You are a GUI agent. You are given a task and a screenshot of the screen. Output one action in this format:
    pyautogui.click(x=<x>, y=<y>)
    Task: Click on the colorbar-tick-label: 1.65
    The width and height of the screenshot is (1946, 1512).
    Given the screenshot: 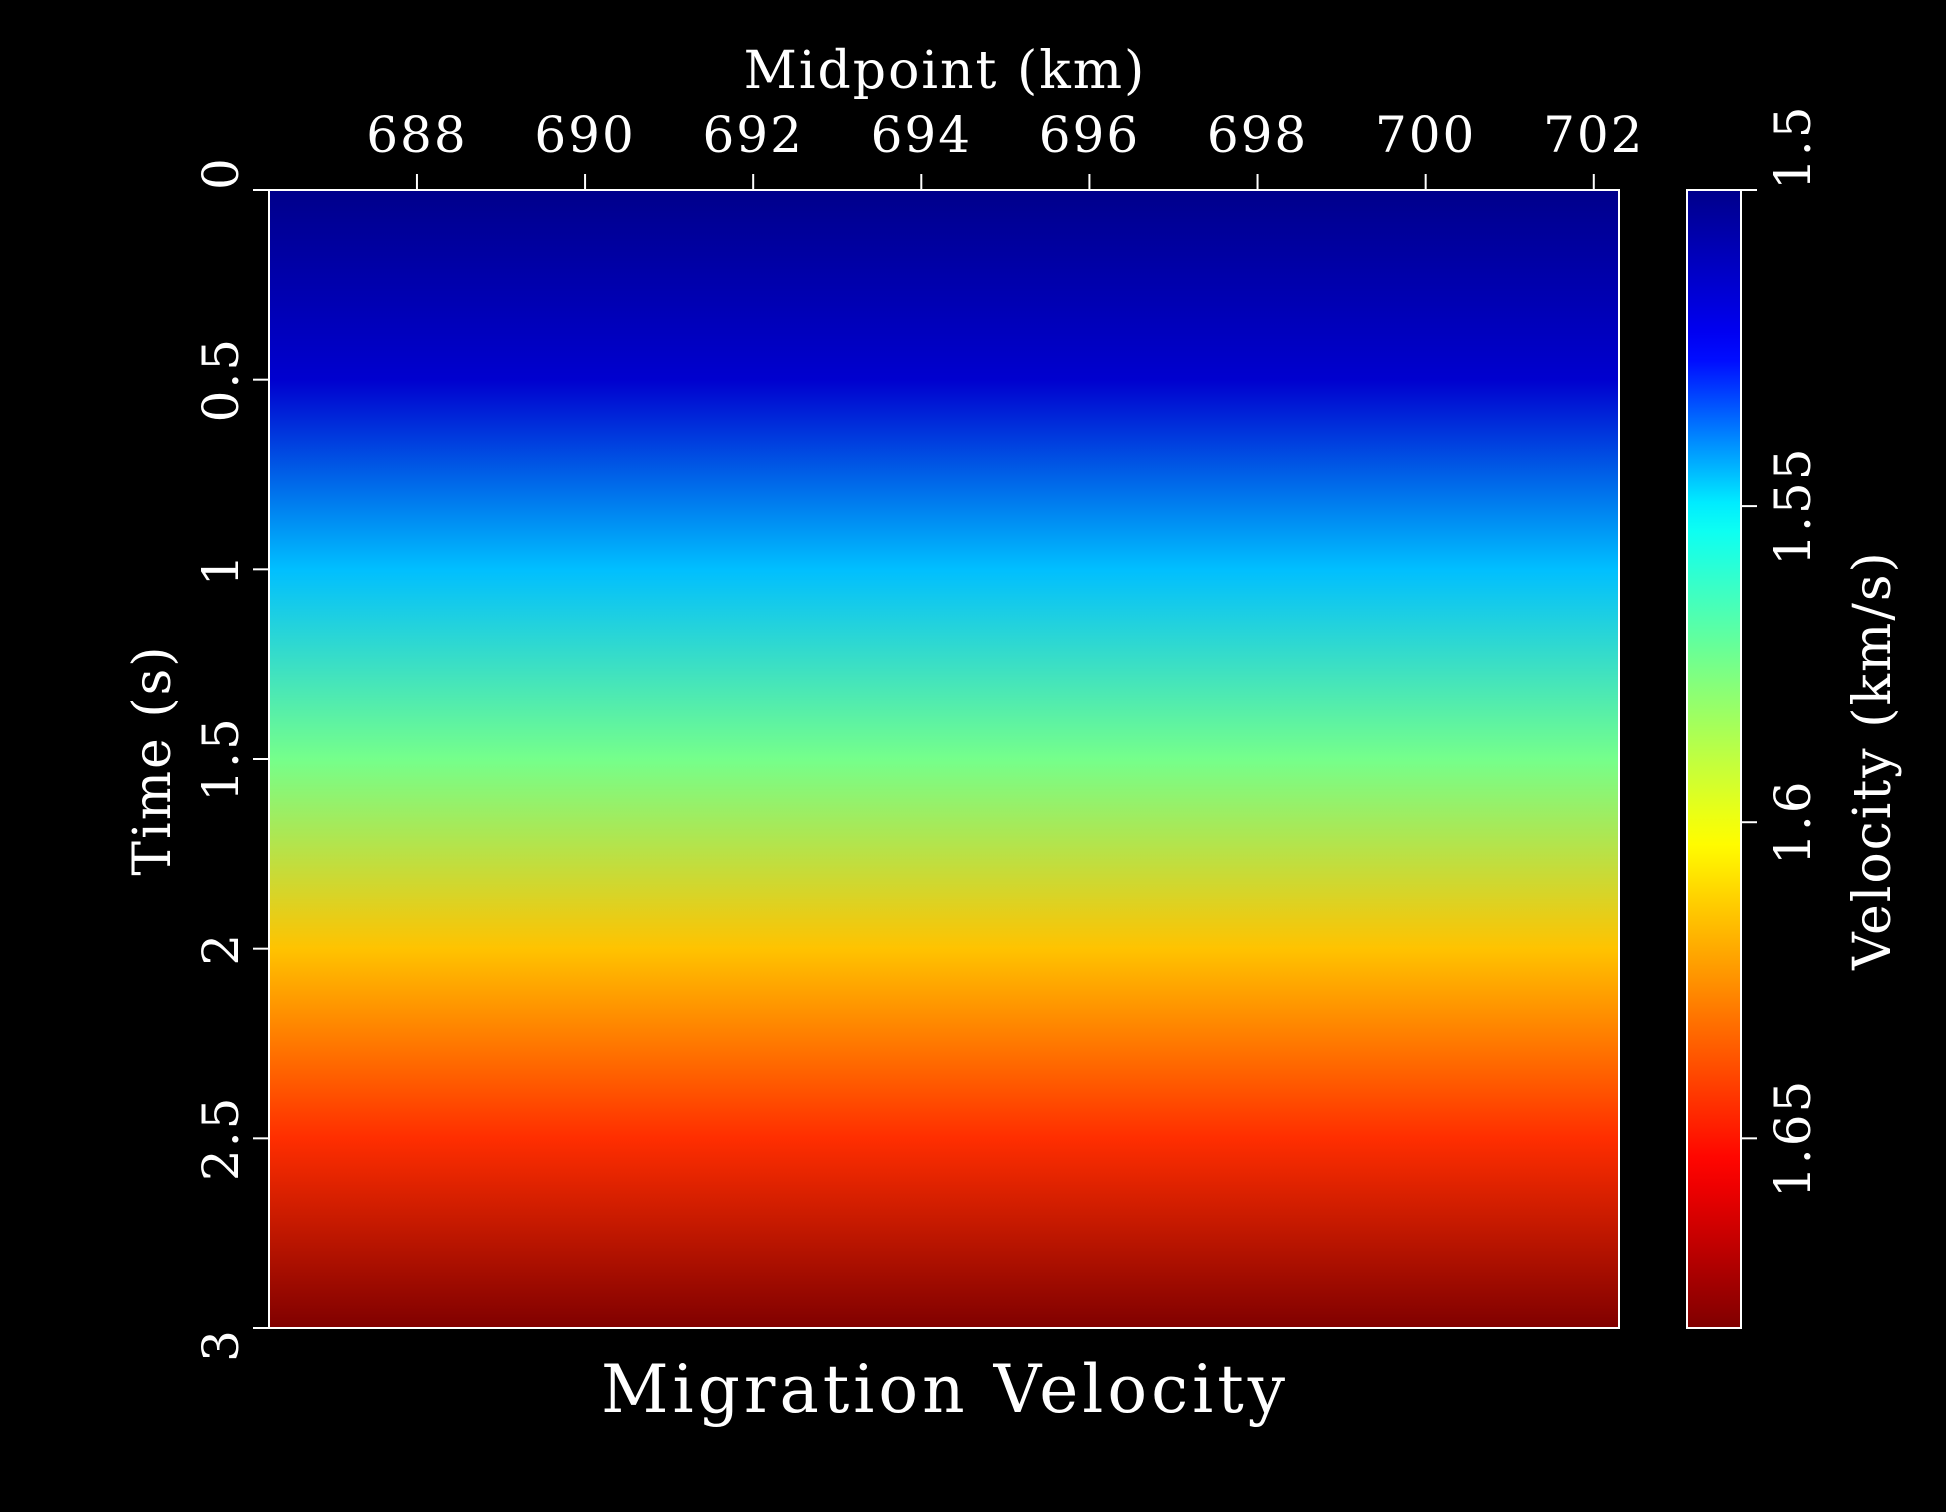 What is the action you would take?
    pyautogui.click(x=1793, y=1138)
    